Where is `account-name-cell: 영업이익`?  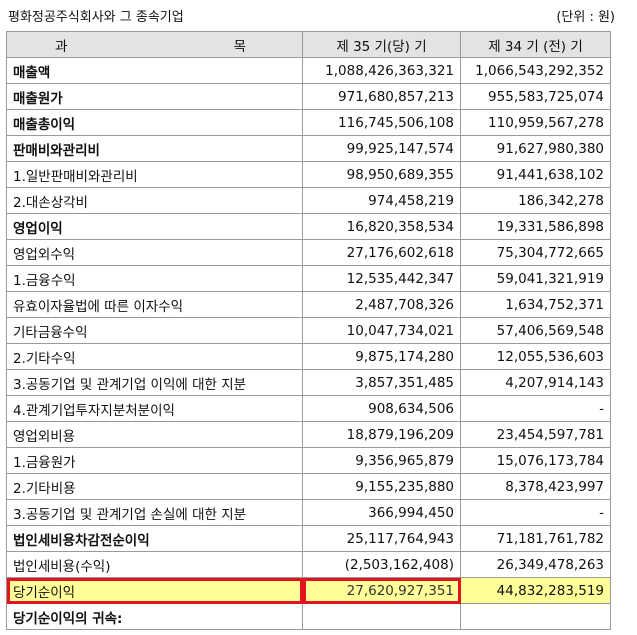
account-name-cell: 영업이익 is located at coordinates (154, 226).